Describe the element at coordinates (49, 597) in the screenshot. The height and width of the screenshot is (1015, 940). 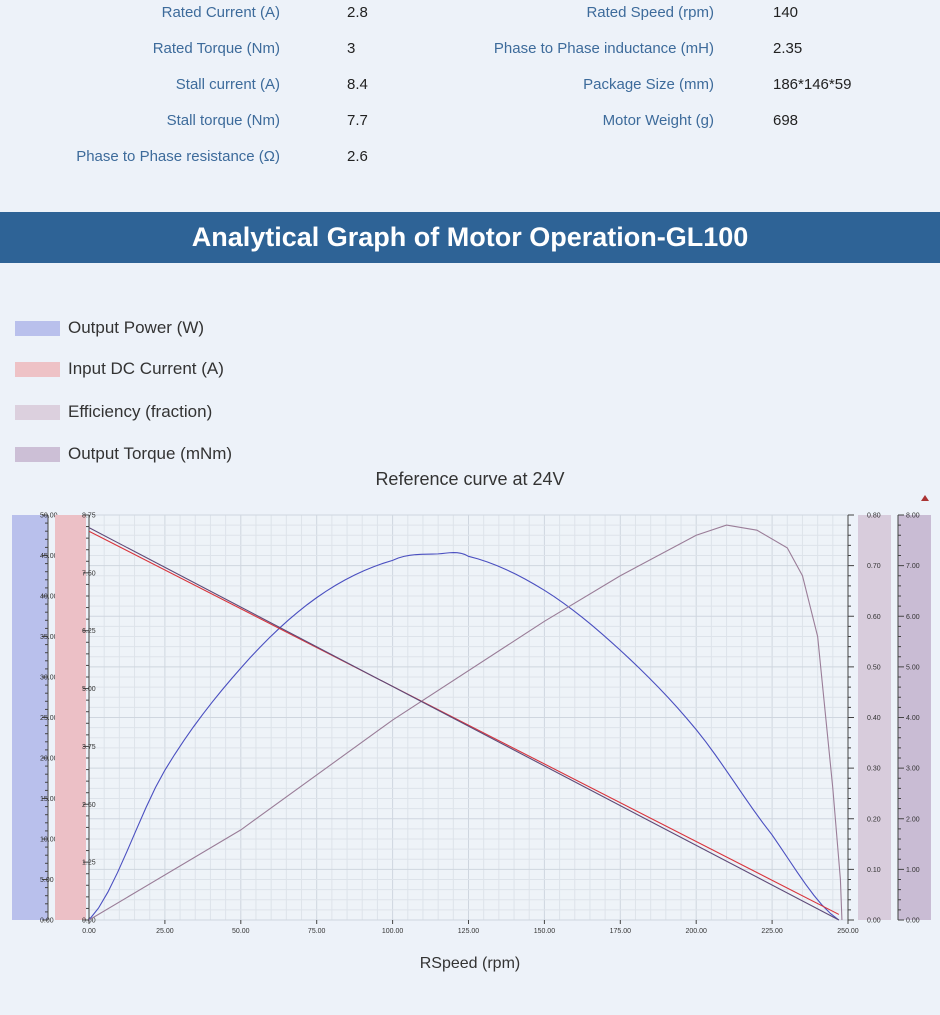
I see `power-tick-label: 40.00` at that location.